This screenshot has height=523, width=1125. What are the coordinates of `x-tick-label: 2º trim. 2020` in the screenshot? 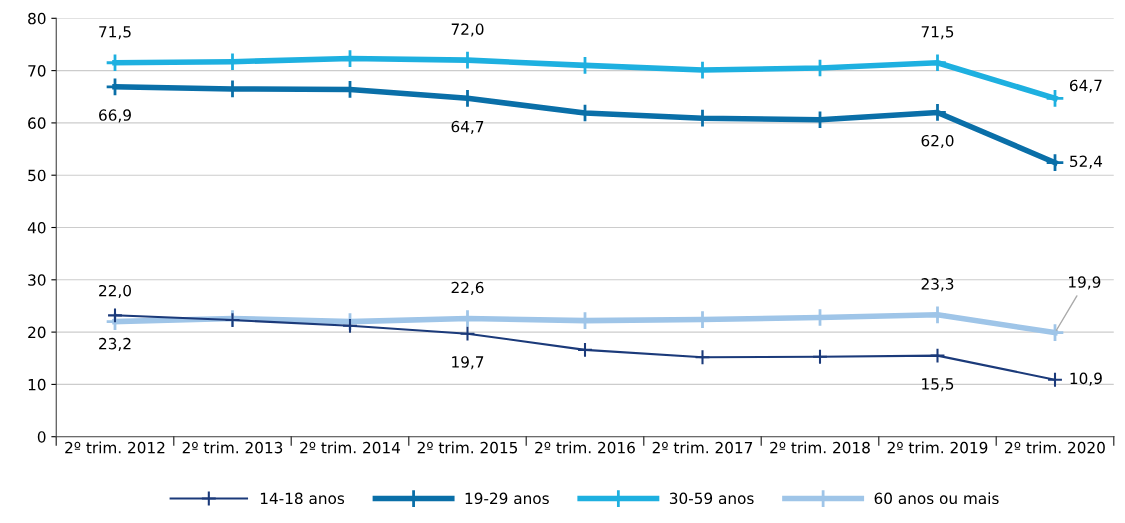 It's located at (1055, 447).